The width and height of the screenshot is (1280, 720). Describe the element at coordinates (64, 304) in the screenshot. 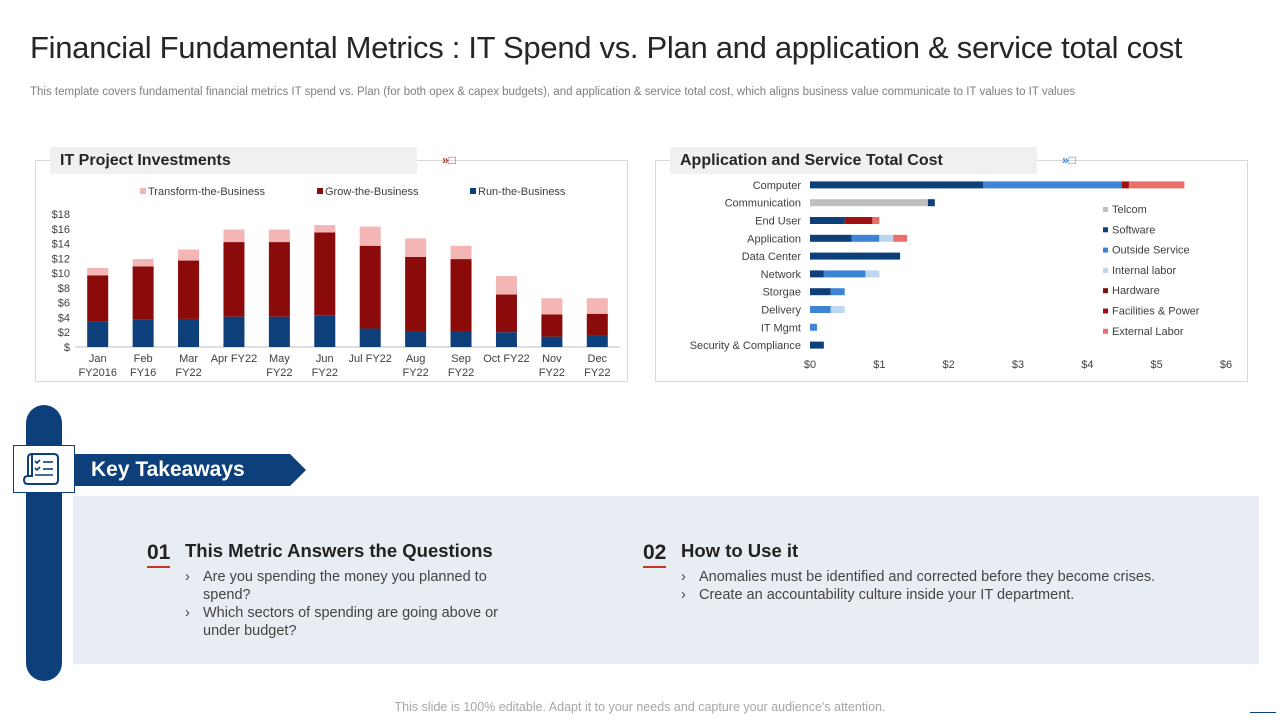

I see `y-tick-label: $6` at that location.